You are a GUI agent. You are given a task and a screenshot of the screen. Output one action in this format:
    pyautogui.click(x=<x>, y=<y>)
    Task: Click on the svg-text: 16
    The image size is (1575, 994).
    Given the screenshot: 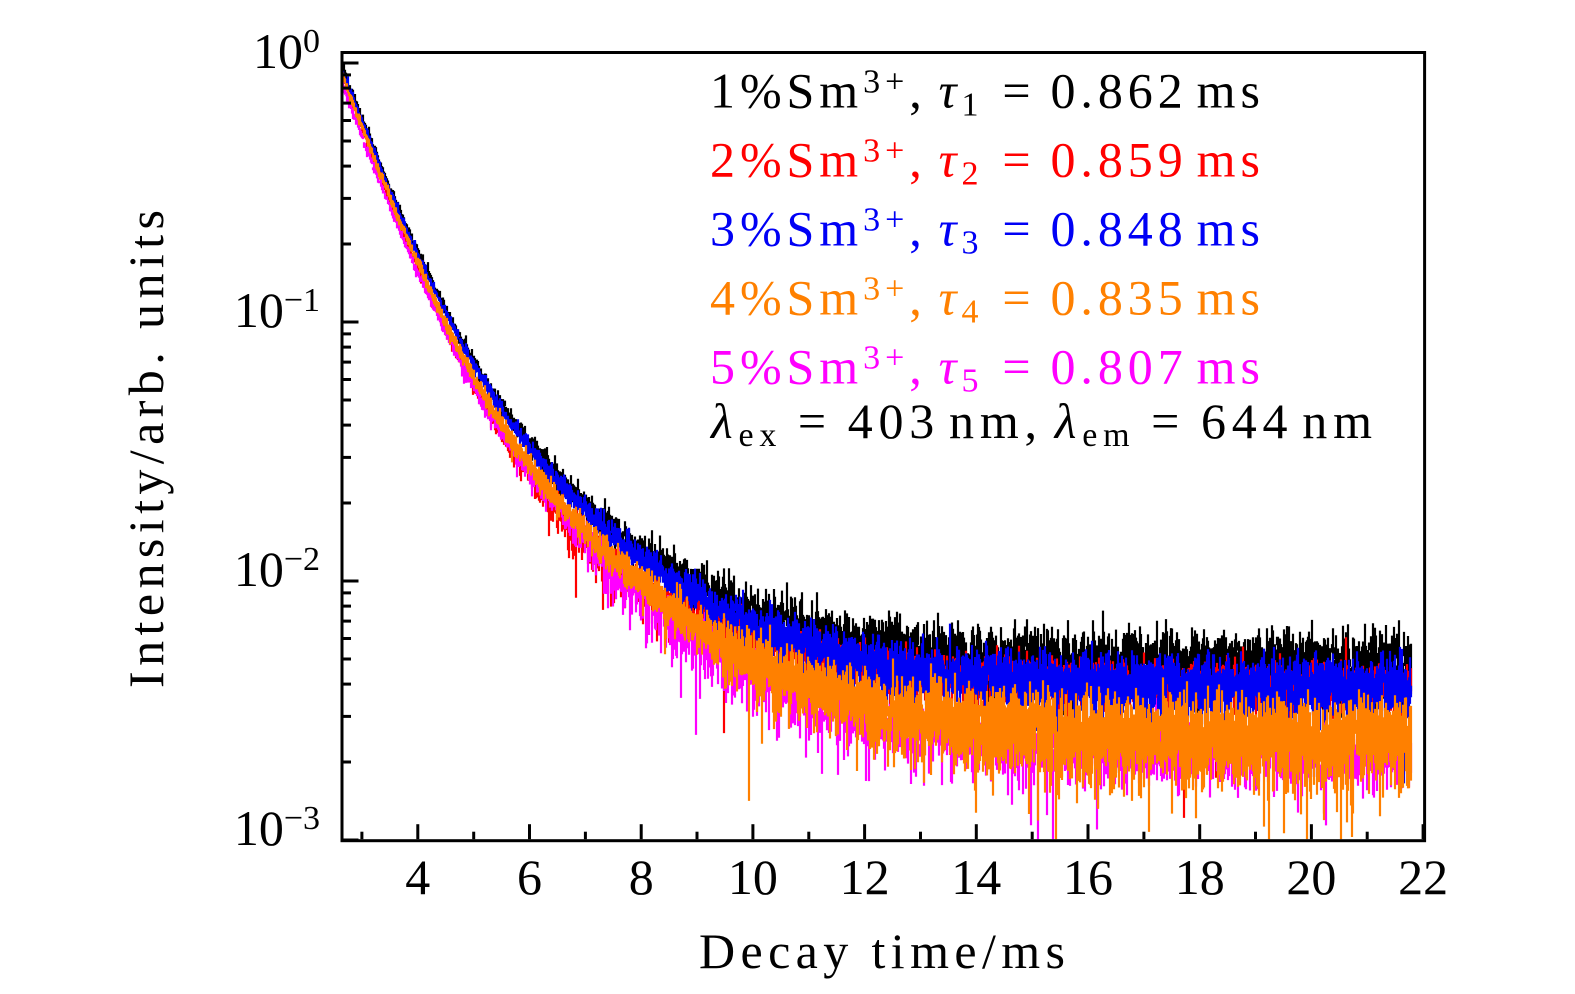 What is the action you would take?
    pyautogui.click(x=1088, y=877)
    